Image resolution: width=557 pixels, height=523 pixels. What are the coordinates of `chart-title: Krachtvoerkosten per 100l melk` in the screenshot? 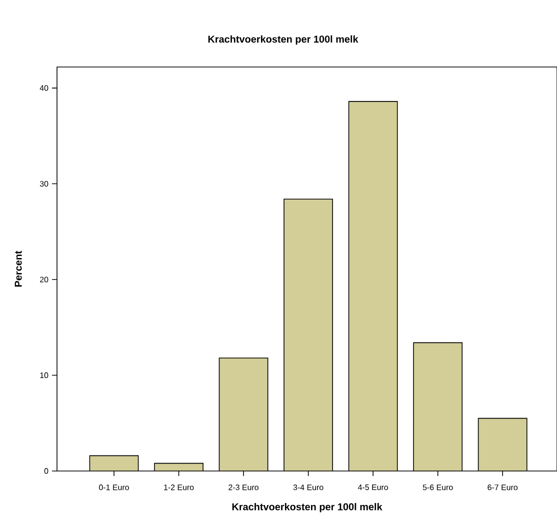 It's located at (283, 40).